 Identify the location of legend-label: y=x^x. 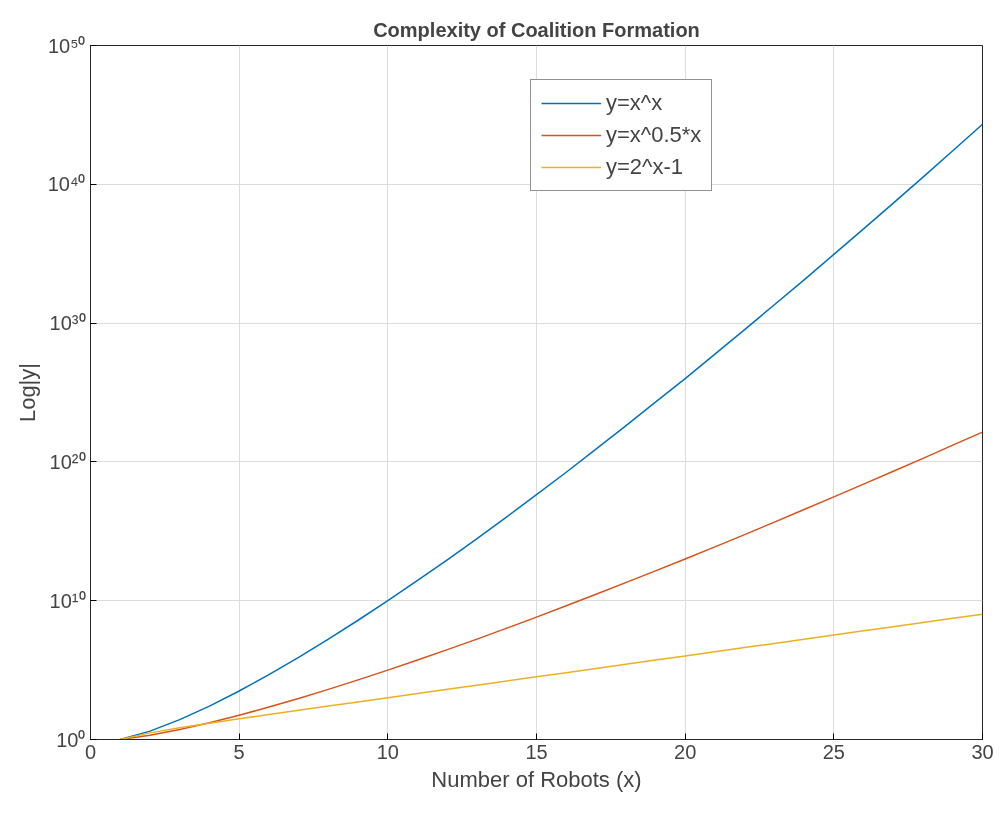
(634, 103).